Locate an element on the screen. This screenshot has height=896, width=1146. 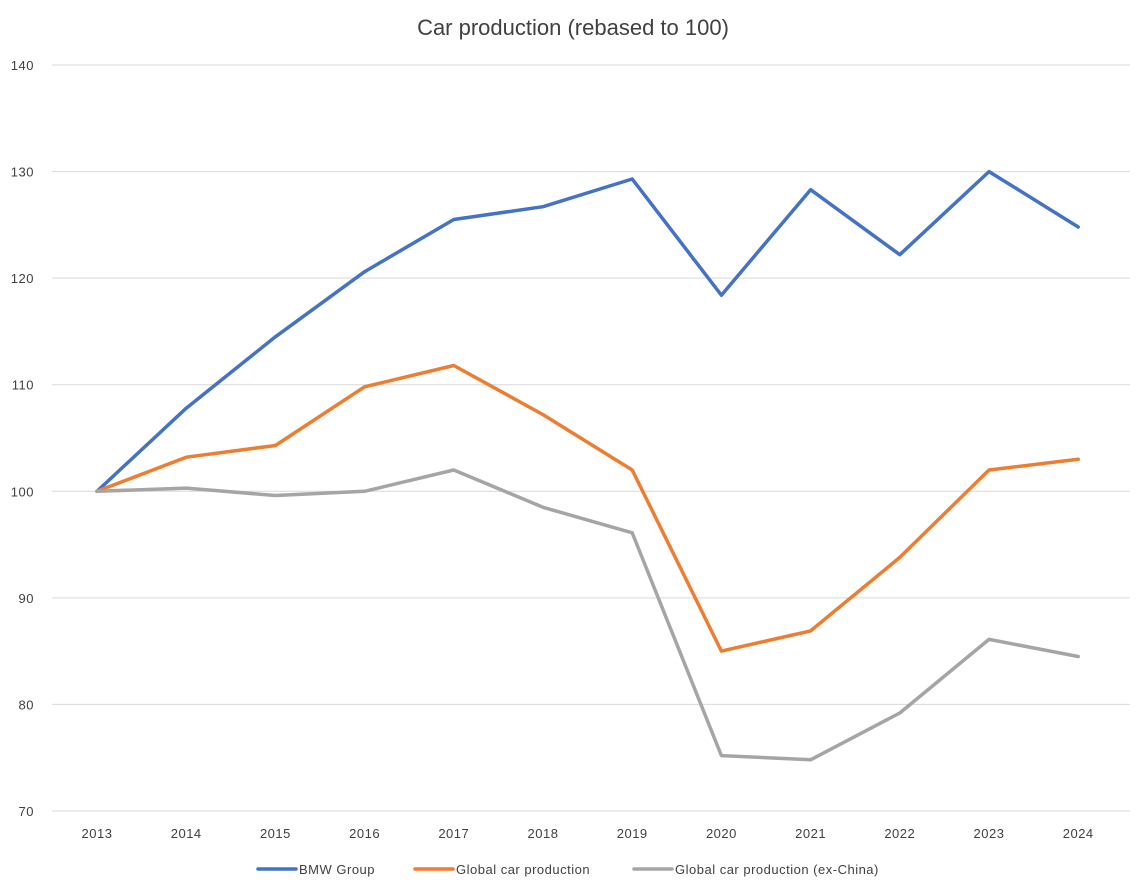
x-tick-label-2013: 2013 is located at coordinates (97, 833).